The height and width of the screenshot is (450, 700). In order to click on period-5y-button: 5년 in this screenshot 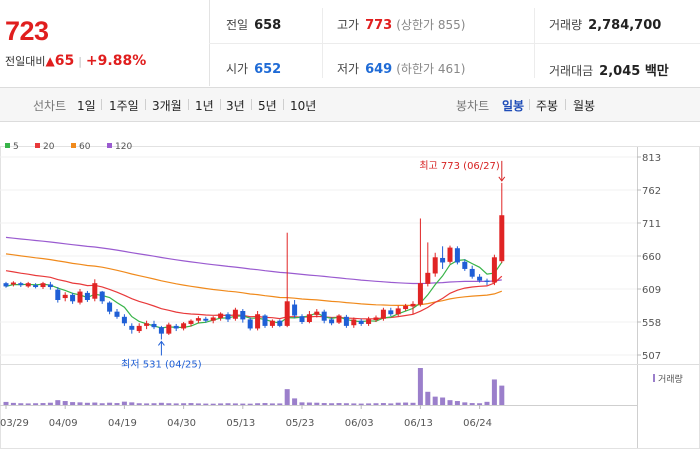, I will do `click(267, 106)`.